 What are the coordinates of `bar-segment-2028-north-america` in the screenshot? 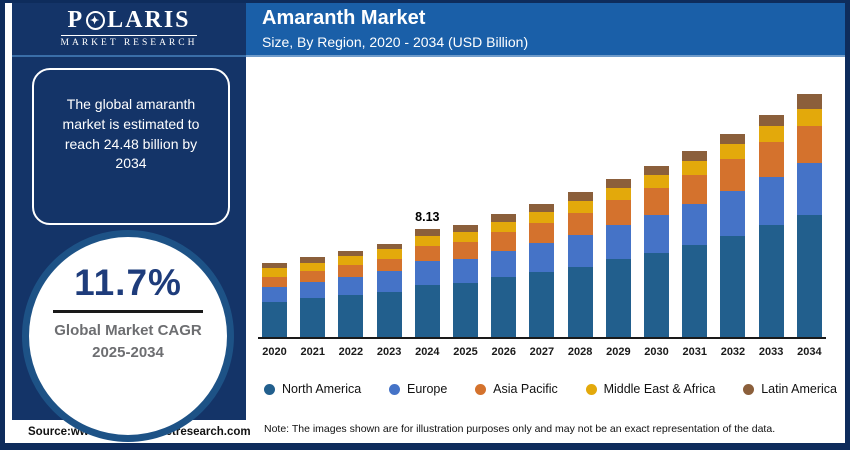 It's located at (580, 301).